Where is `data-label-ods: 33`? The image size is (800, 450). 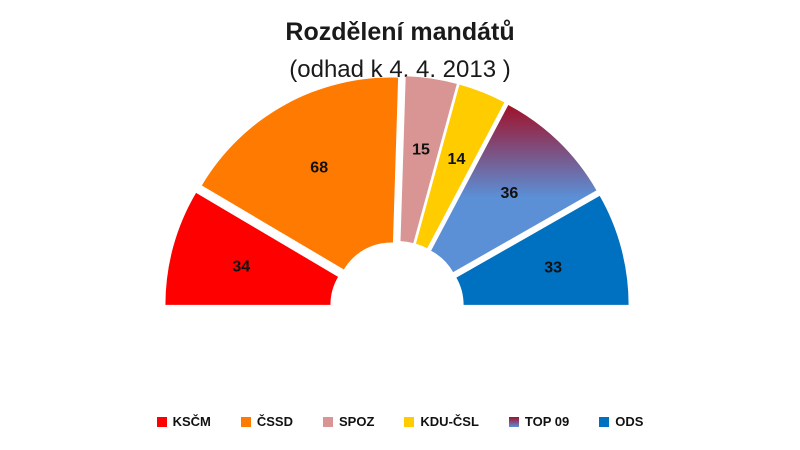 data-label-ods: 33 is located at coordinates (553, 268).